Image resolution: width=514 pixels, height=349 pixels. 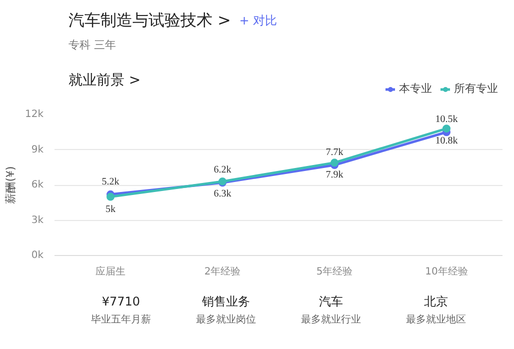 I want to click on text: 最多就业行业, so click(x=331, y=320).